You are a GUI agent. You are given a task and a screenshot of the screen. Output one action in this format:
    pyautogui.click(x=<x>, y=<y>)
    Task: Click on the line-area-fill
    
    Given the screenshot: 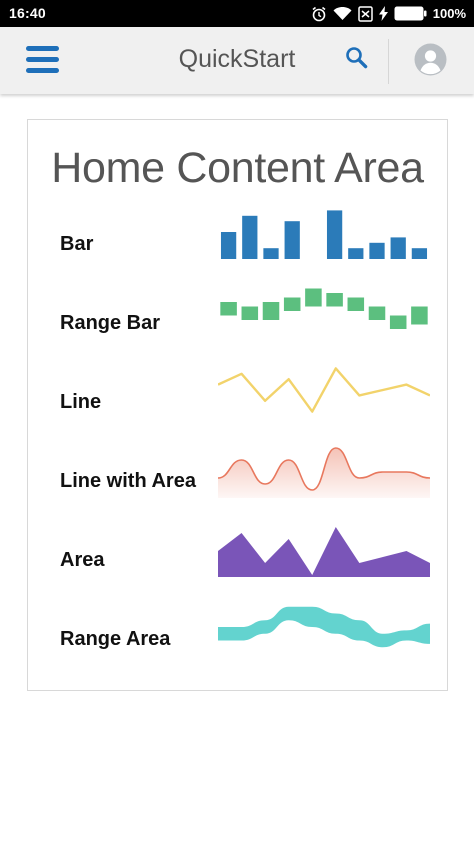 What is the action you would take?
    pyautogui.click(x=324, y=473)
    